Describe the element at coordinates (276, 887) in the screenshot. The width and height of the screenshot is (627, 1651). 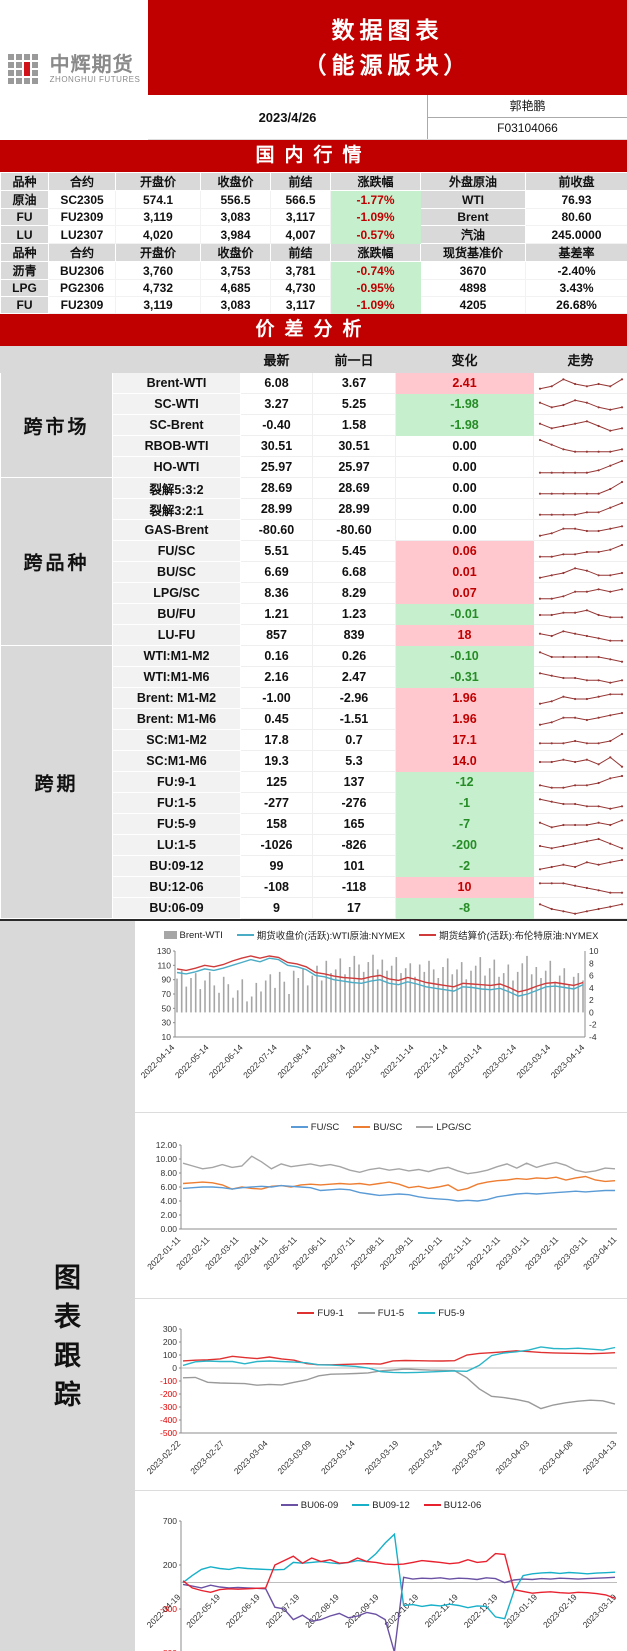
I see `latest-cell: -108` at that location.